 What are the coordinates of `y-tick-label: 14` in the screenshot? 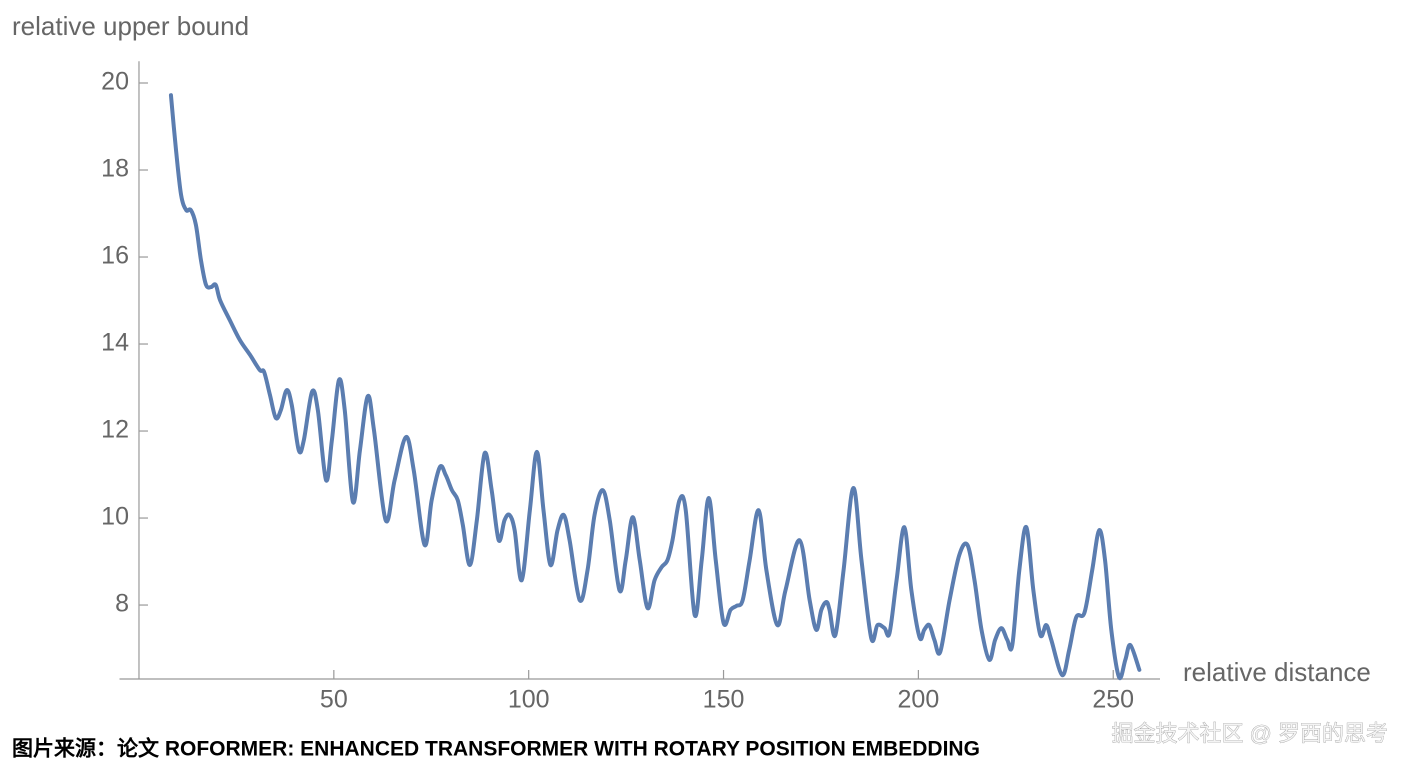 It's located at (115, 343).